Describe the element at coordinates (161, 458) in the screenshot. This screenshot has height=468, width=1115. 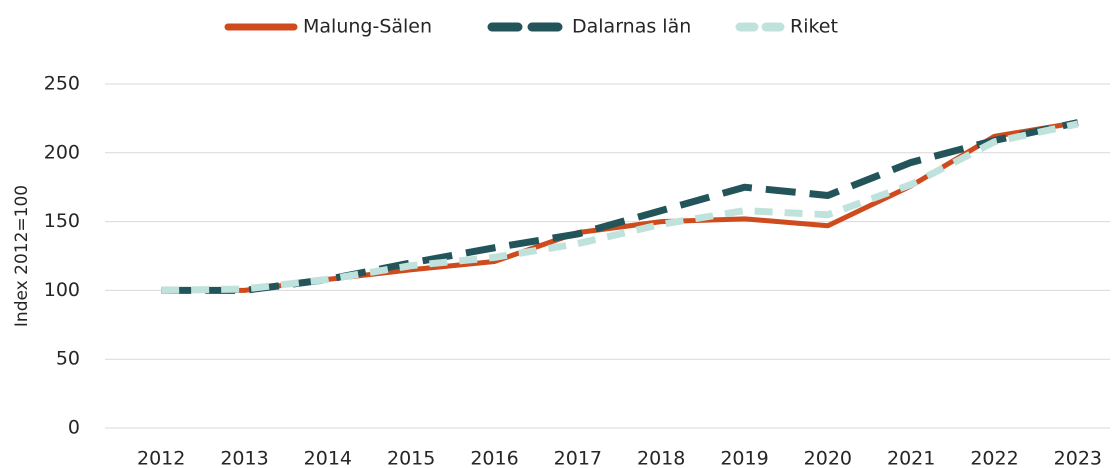
I see `x-tick-label: 2012` at that location.